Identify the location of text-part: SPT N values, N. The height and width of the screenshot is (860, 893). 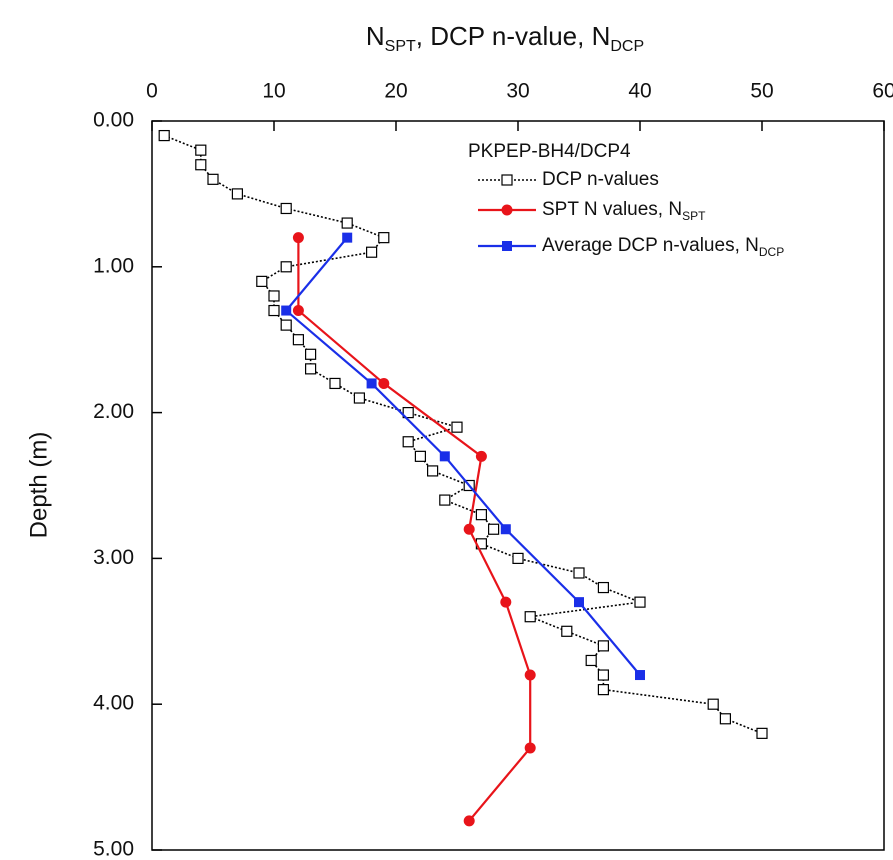
(612, 209).